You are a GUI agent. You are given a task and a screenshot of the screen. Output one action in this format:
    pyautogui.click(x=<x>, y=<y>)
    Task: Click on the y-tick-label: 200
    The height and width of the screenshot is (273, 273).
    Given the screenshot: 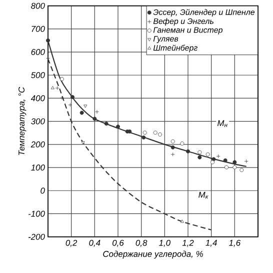 What is the action you would take?
    pyautogui.click(x=37, y=145)
    